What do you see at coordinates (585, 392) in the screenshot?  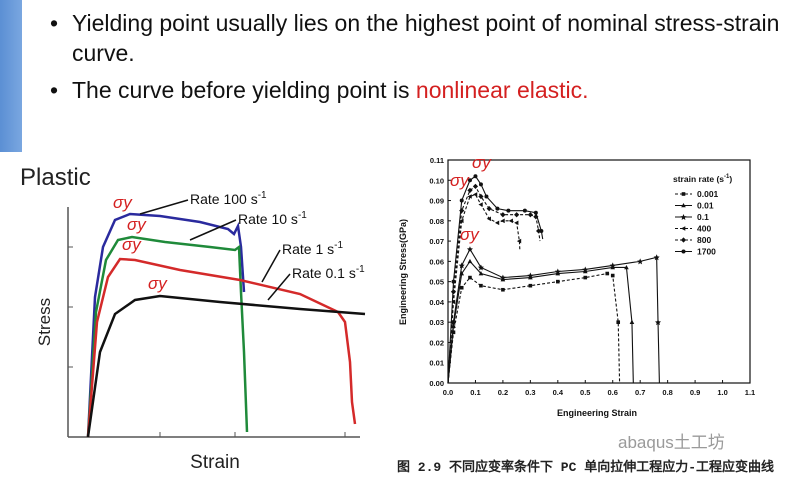 I see `x-tick-label: 0.5` at bounding box center [585, 392].